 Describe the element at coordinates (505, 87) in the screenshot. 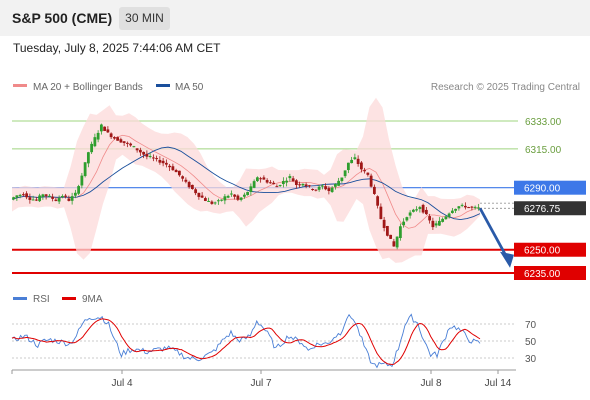

I see `source-credit: Research © 2025 Trading Central` at that location.